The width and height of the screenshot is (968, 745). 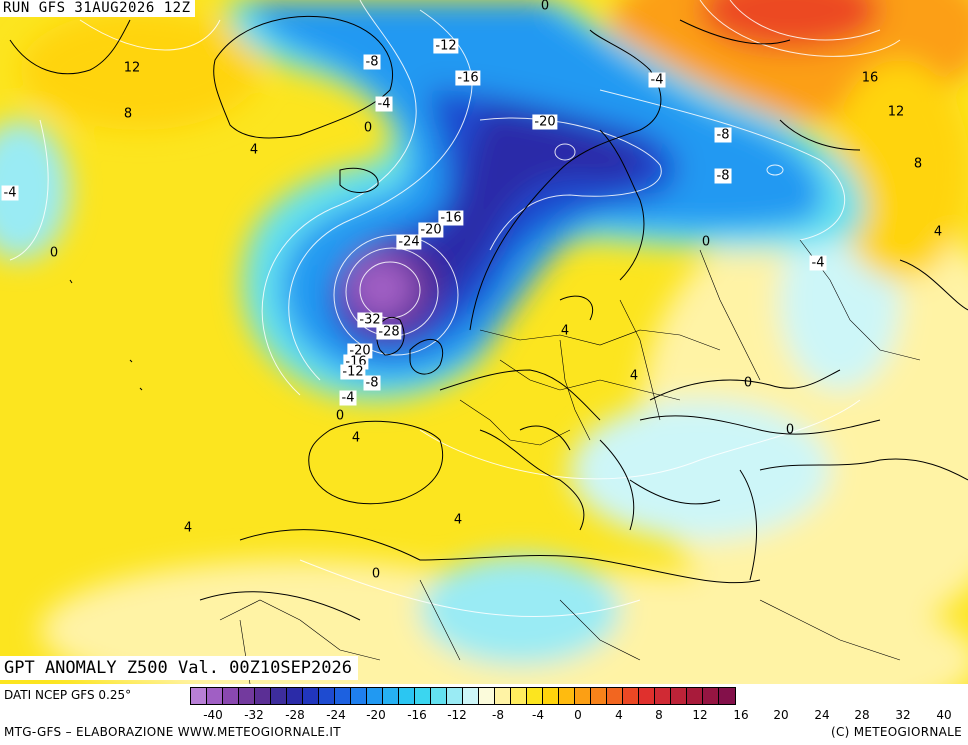 I want to click on contour-label: -32, so click(x=370, y=320).